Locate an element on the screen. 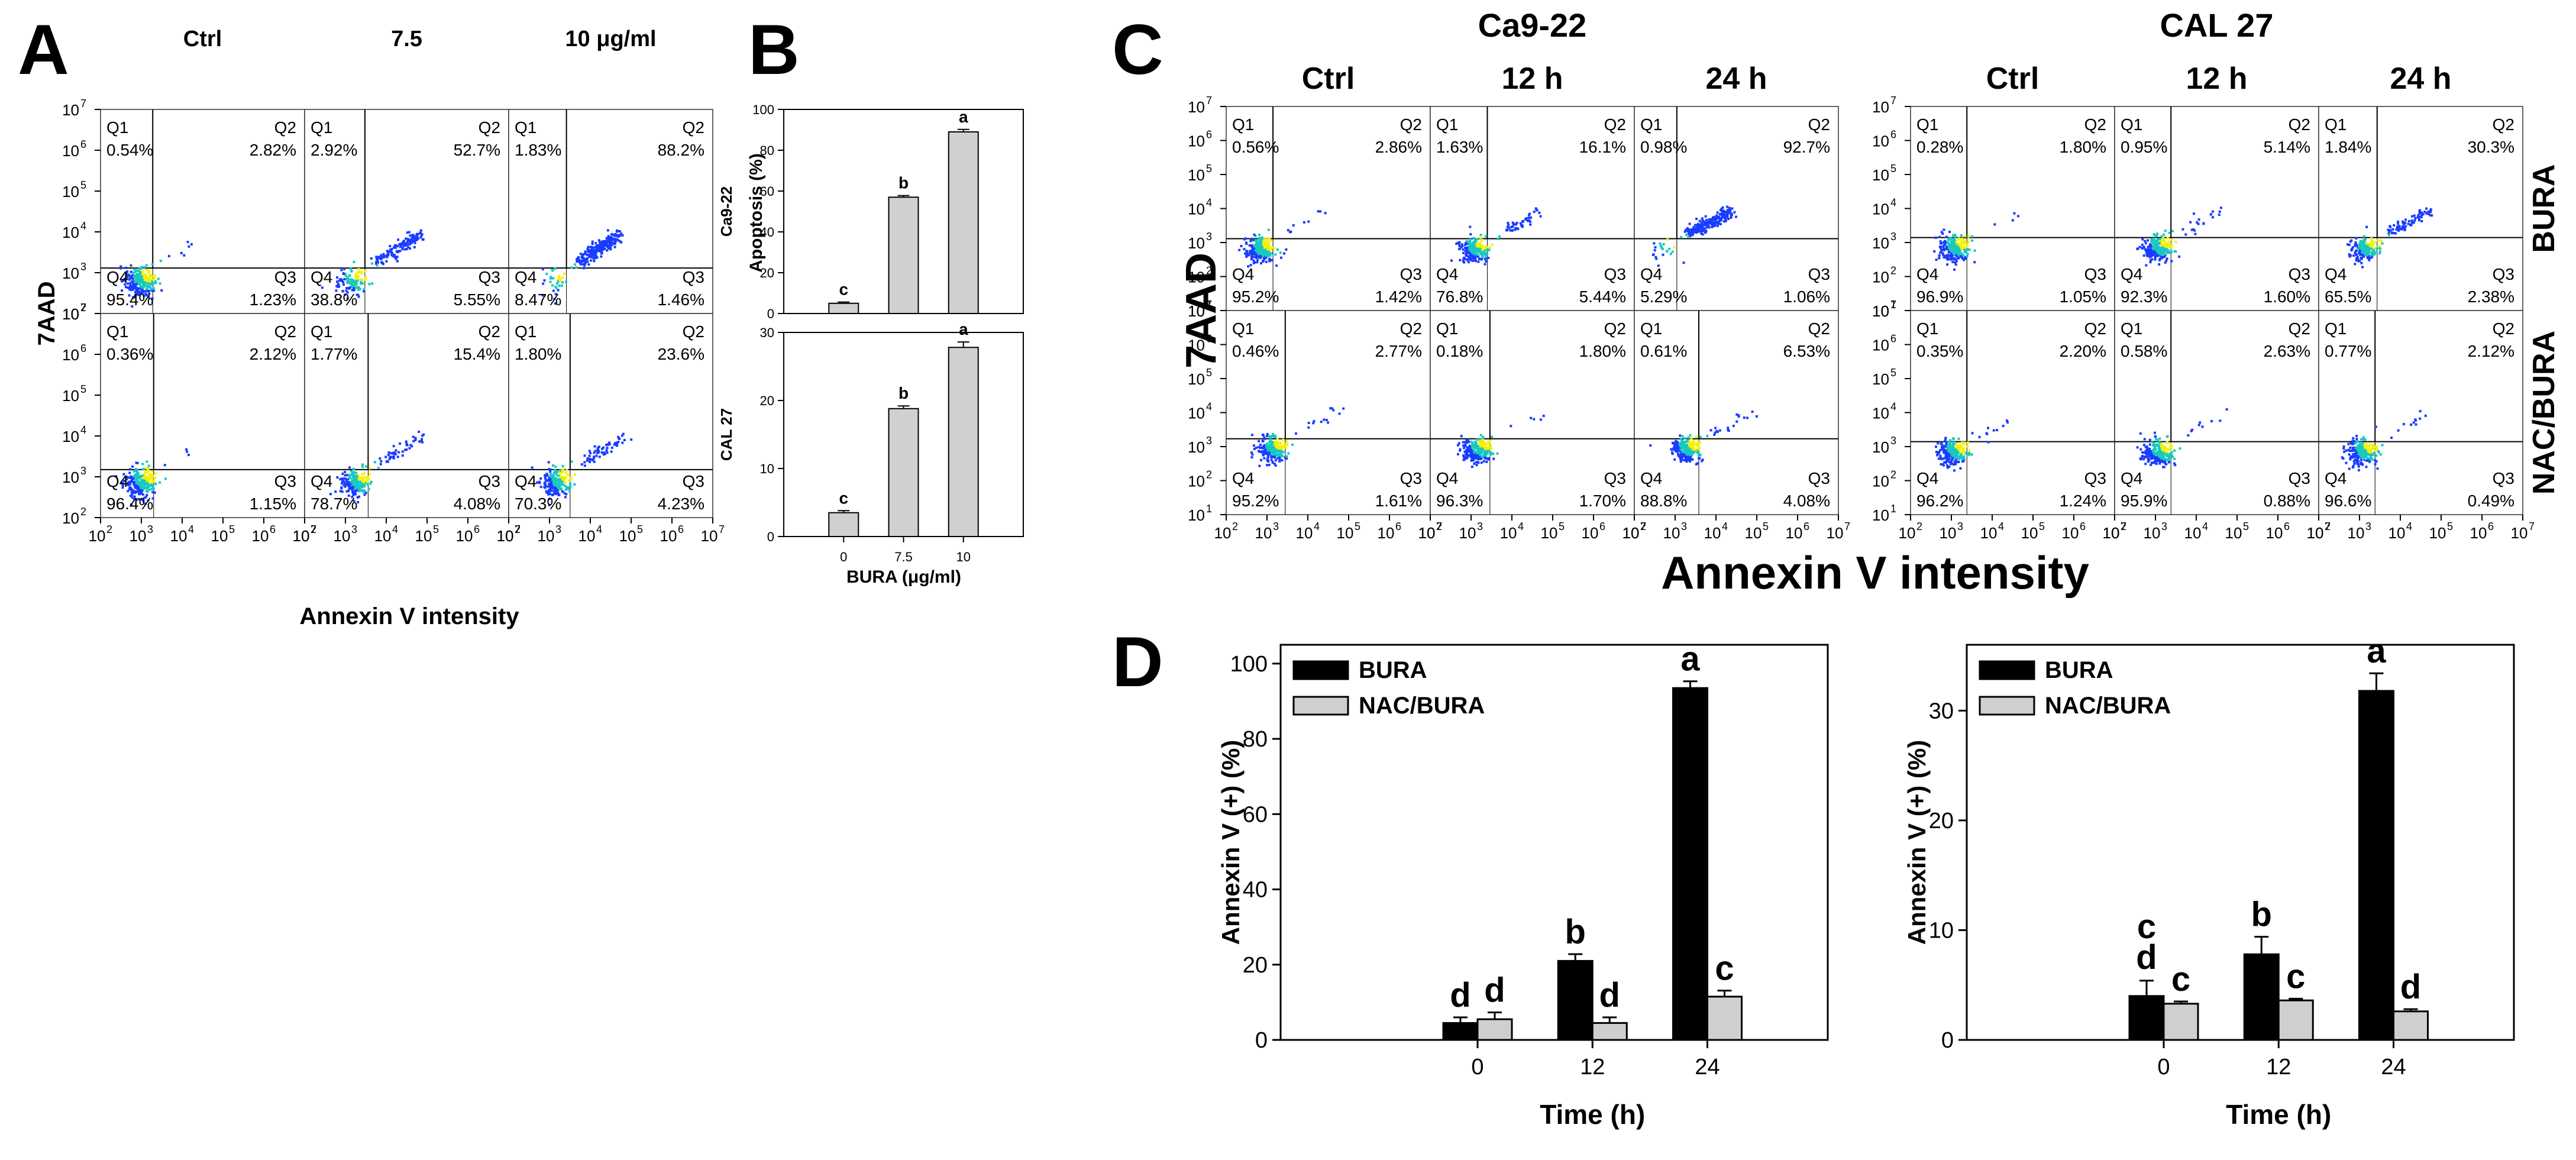  q1-value: 1.63% is located at coordinates (1459, 147).